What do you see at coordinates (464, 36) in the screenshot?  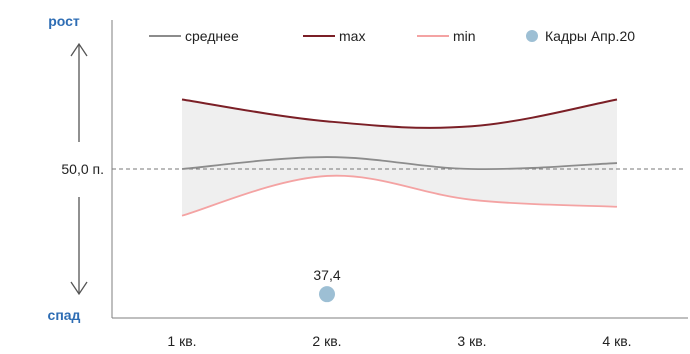 I see `legend-label-min: min` at bounding box center [464, 36].